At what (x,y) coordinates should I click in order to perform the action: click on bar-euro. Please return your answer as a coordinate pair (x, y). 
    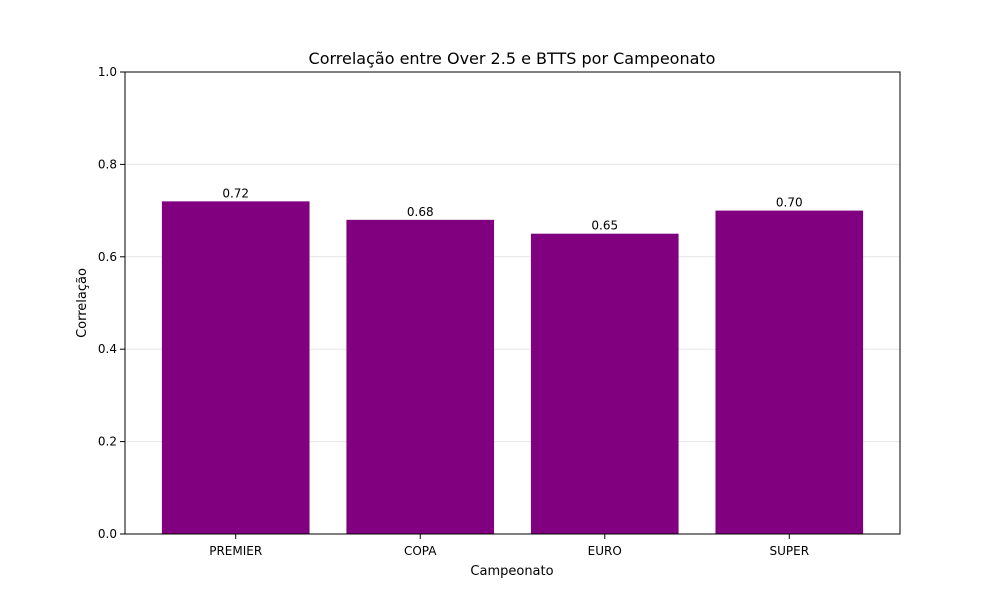
    Looking at the image, I should click on (604, 383).